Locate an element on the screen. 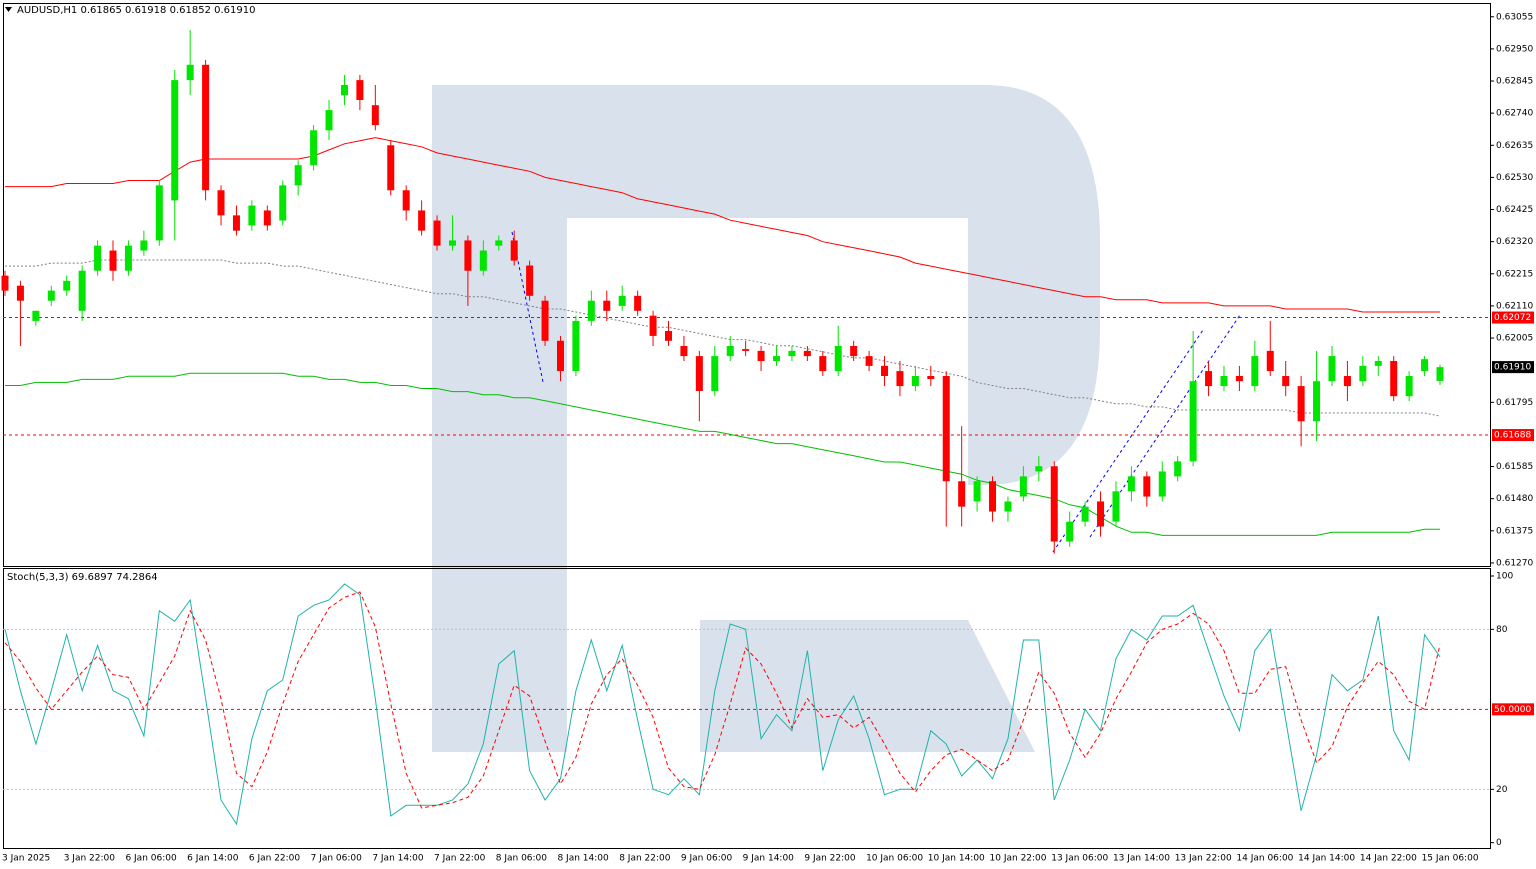  y-tick-label: 0.62005 is located at coordinates (1514, 339).